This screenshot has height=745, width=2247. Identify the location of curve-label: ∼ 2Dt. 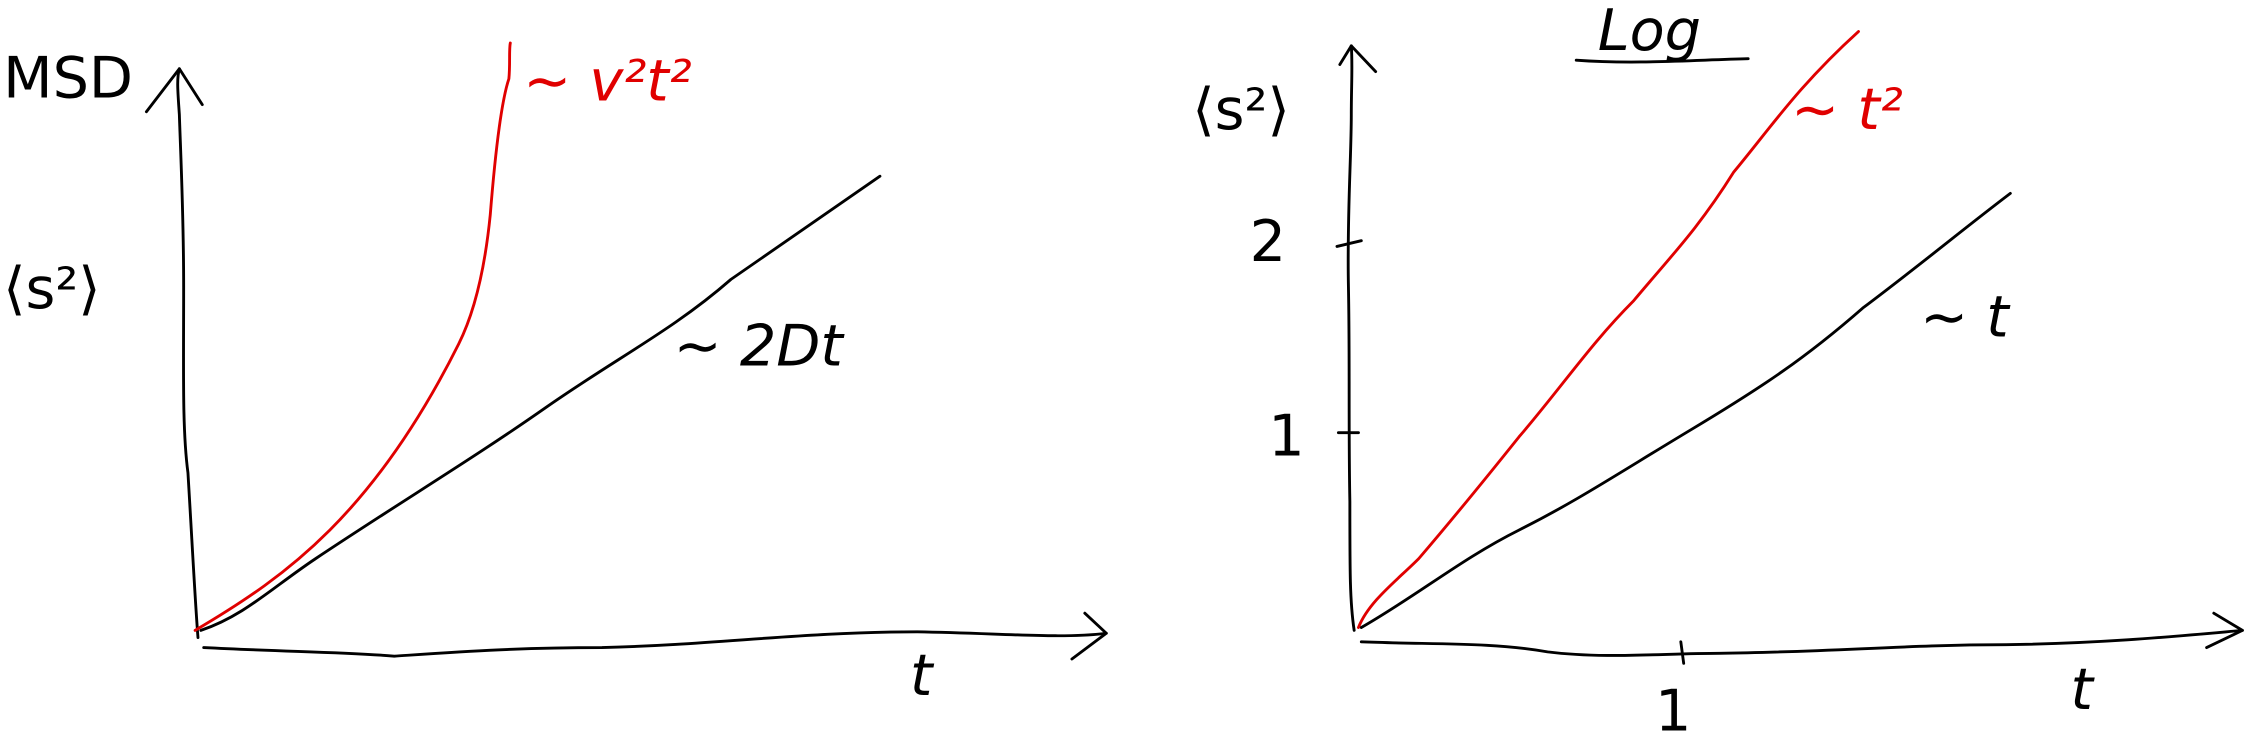
(760, 345).